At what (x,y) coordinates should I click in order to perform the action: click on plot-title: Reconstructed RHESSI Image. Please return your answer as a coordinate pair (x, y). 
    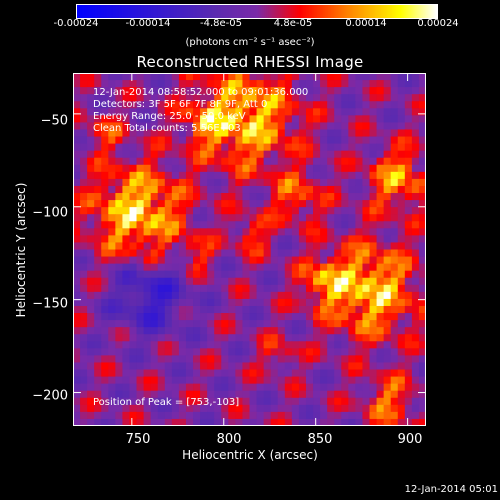
    Looking at the image, I should click on (250, 62).